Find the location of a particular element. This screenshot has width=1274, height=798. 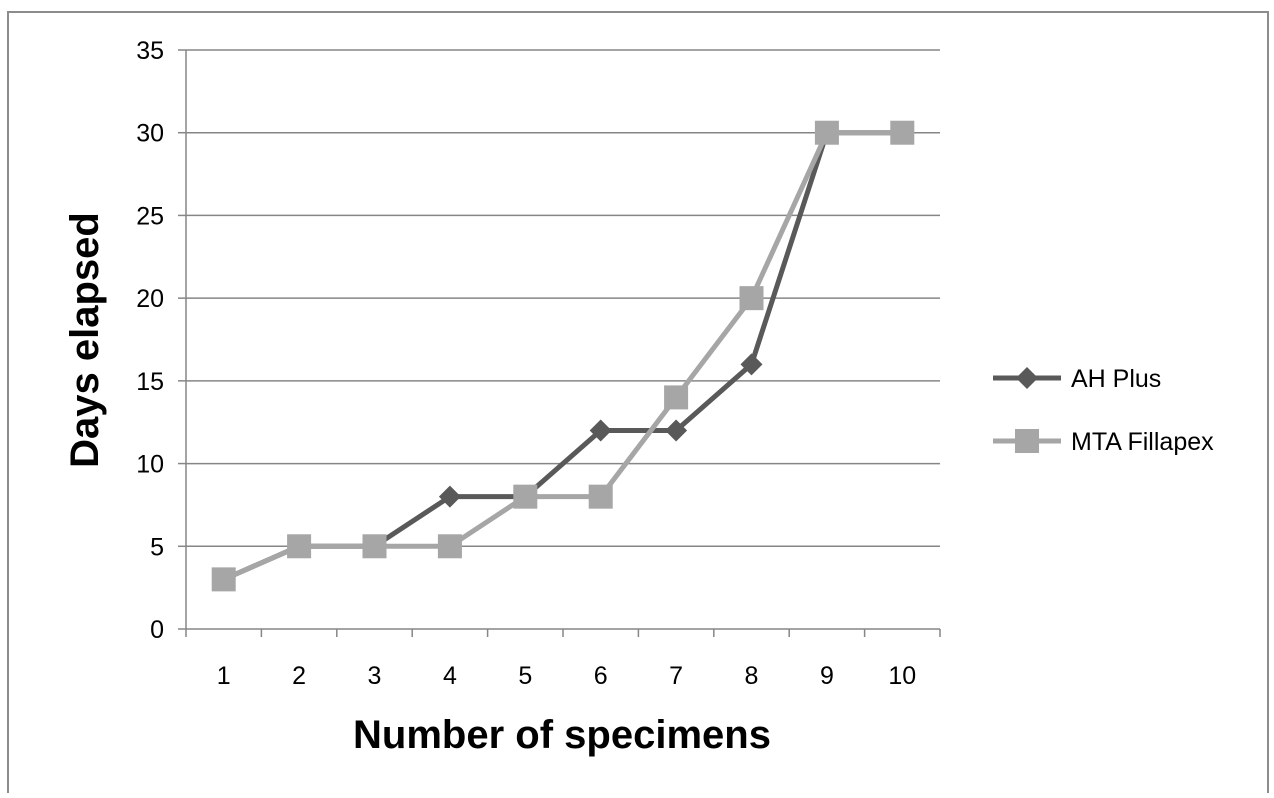

x-tick-label: 5 is located at coordinates (525, 676).